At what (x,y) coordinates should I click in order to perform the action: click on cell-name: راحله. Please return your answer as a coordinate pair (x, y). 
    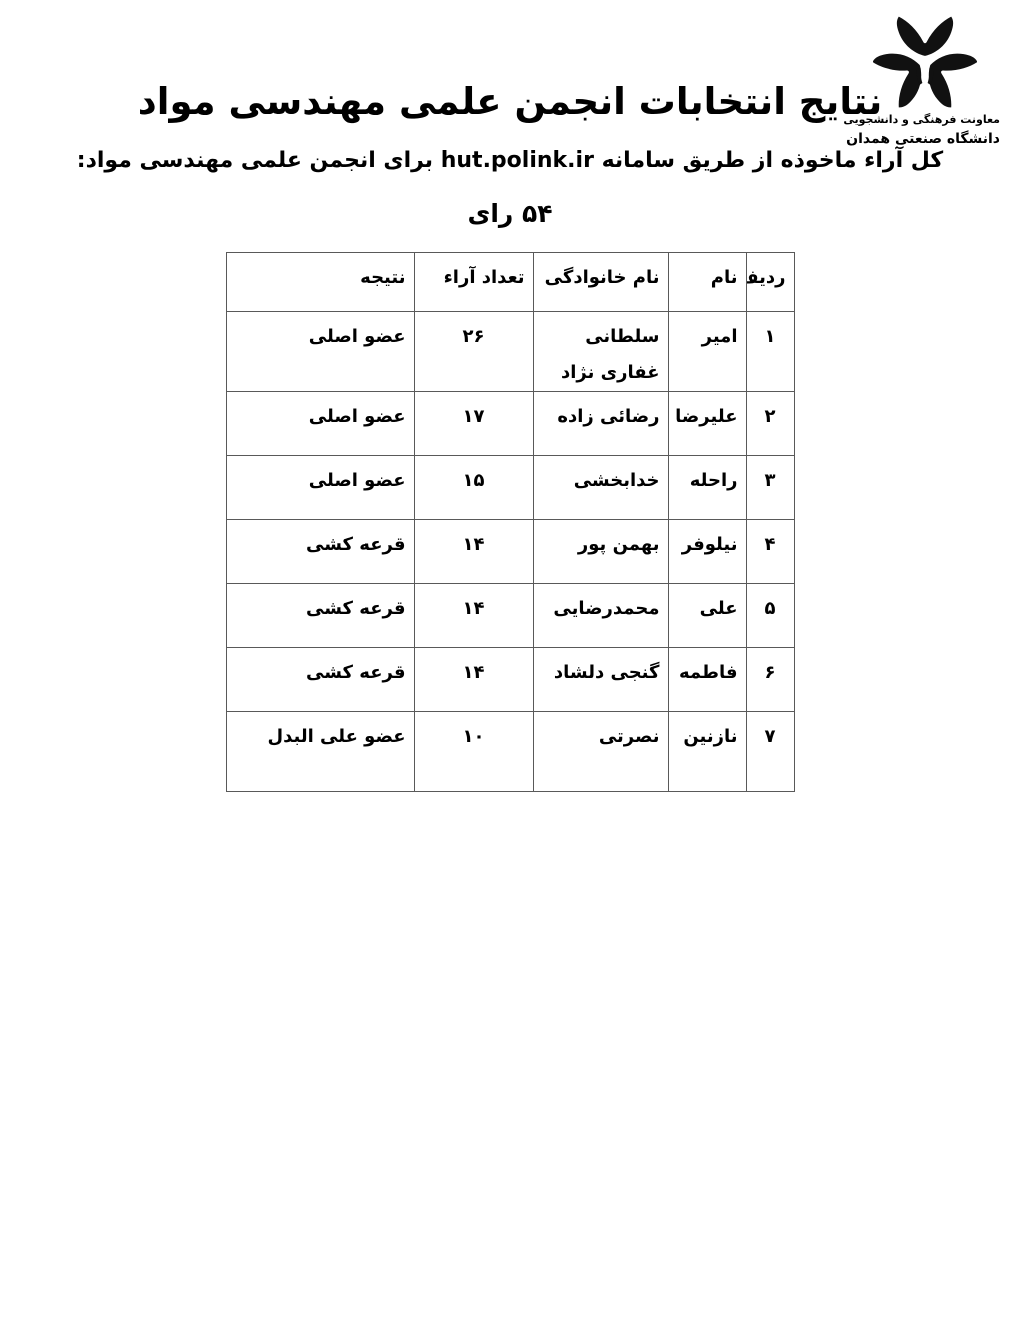
    Looking at the image, I should click on (707, 487).